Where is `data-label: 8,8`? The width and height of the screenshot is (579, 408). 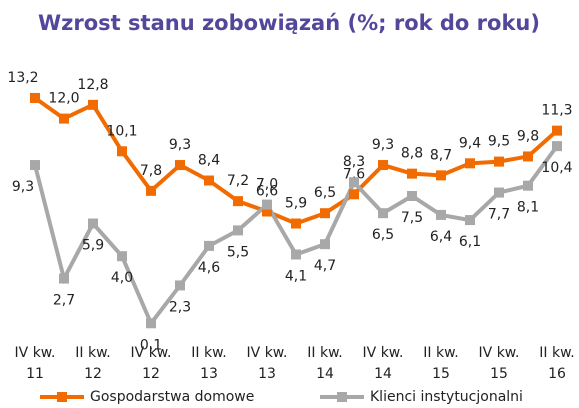
data-label: 8,8 is located at coordinates (412, 154).